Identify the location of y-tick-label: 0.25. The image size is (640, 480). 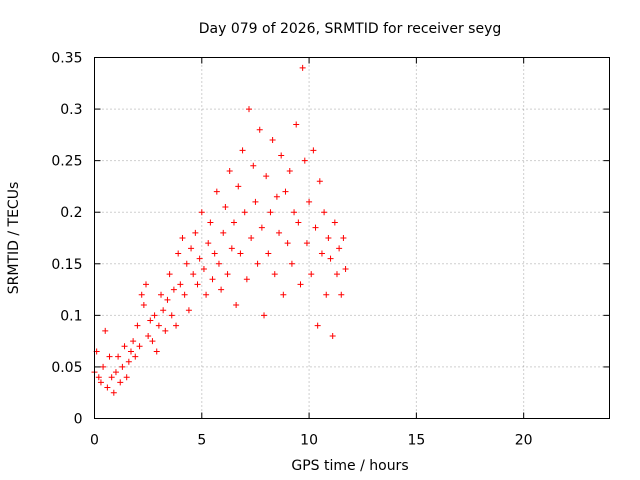
(66, 162).